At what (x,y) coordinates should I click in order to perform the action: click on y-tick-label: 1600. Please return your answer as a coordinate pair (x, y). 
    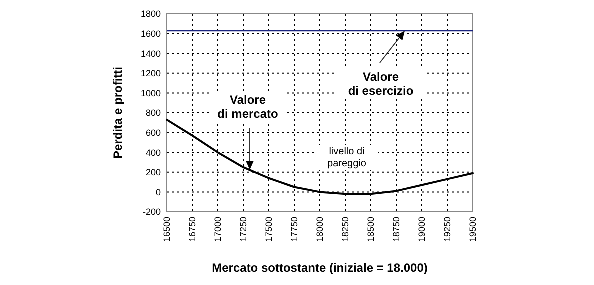
    Looking at the image, I should click on (150, 33).